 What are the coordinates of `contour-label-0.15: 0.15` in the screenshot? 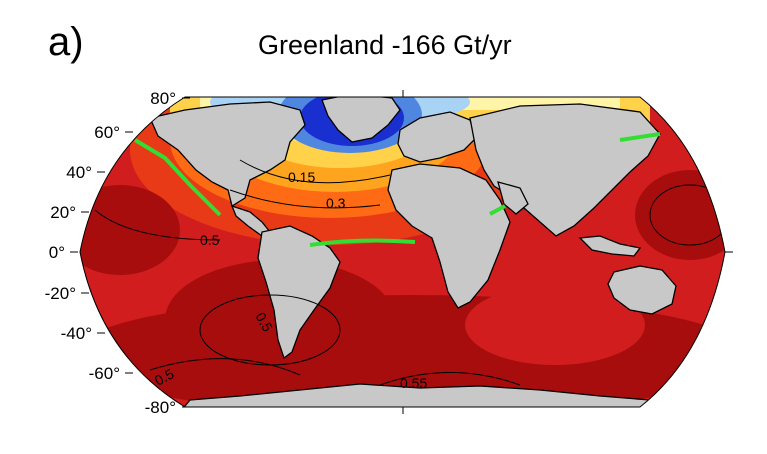 It's located at (301, 177).